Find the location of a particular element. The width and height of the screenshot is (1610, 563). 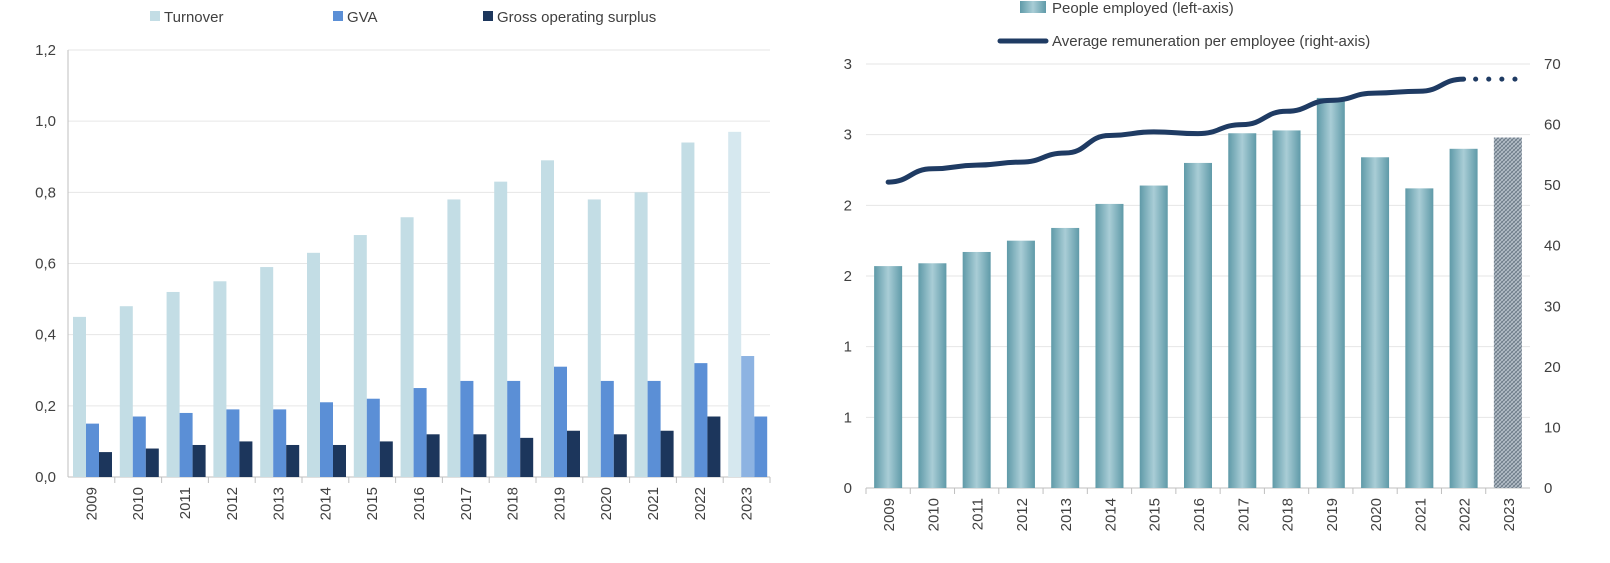

y-tick-label: 0,8 is located at coordinates (45, 192).